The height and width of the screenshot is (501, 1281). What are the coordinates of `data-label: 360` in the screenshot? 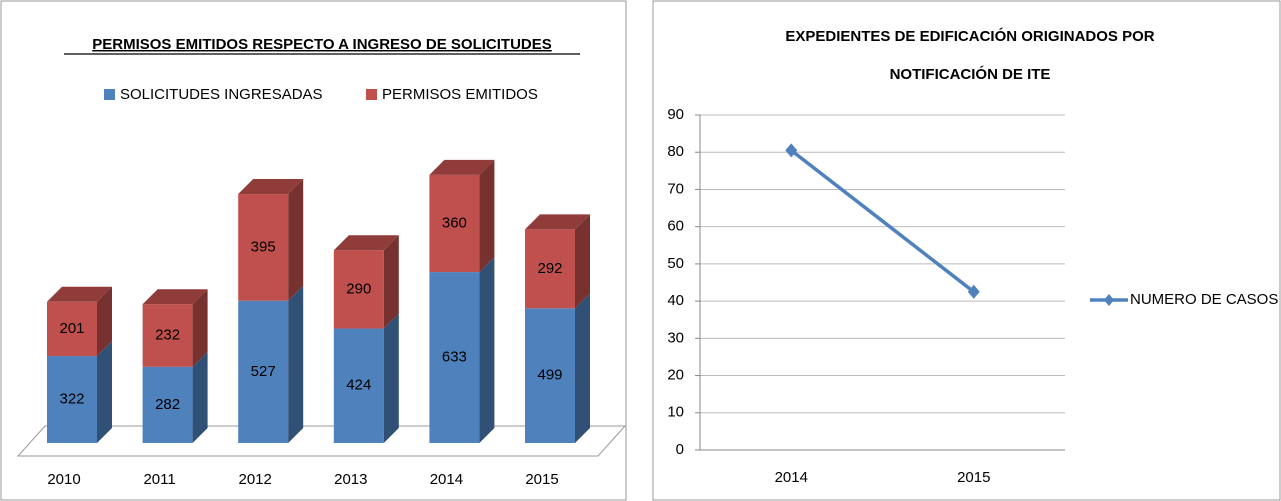 It's located at (454, 222).